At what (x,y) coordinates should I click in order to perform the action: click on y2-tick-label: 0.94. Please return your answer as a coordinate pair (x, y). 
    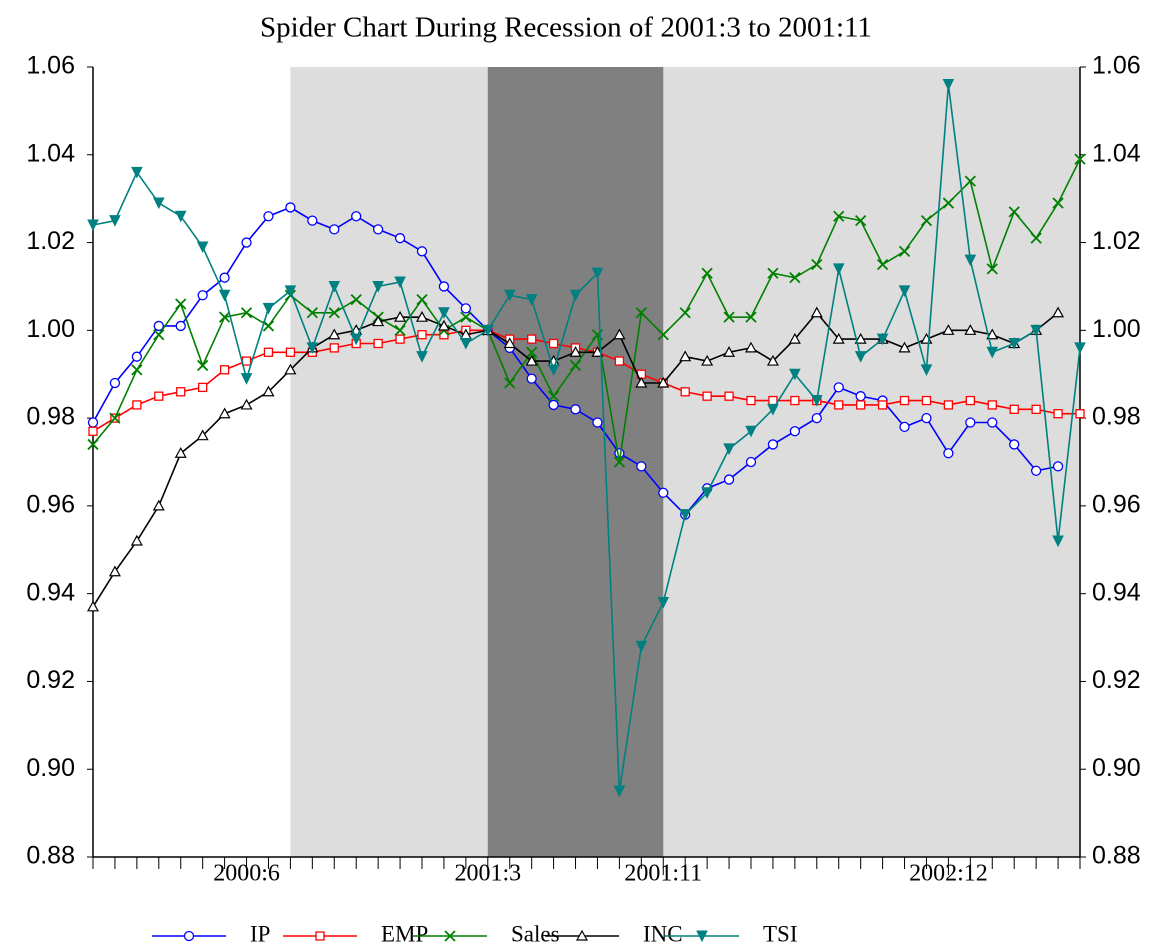
    Looking at the image, I should click on (1116, 592).